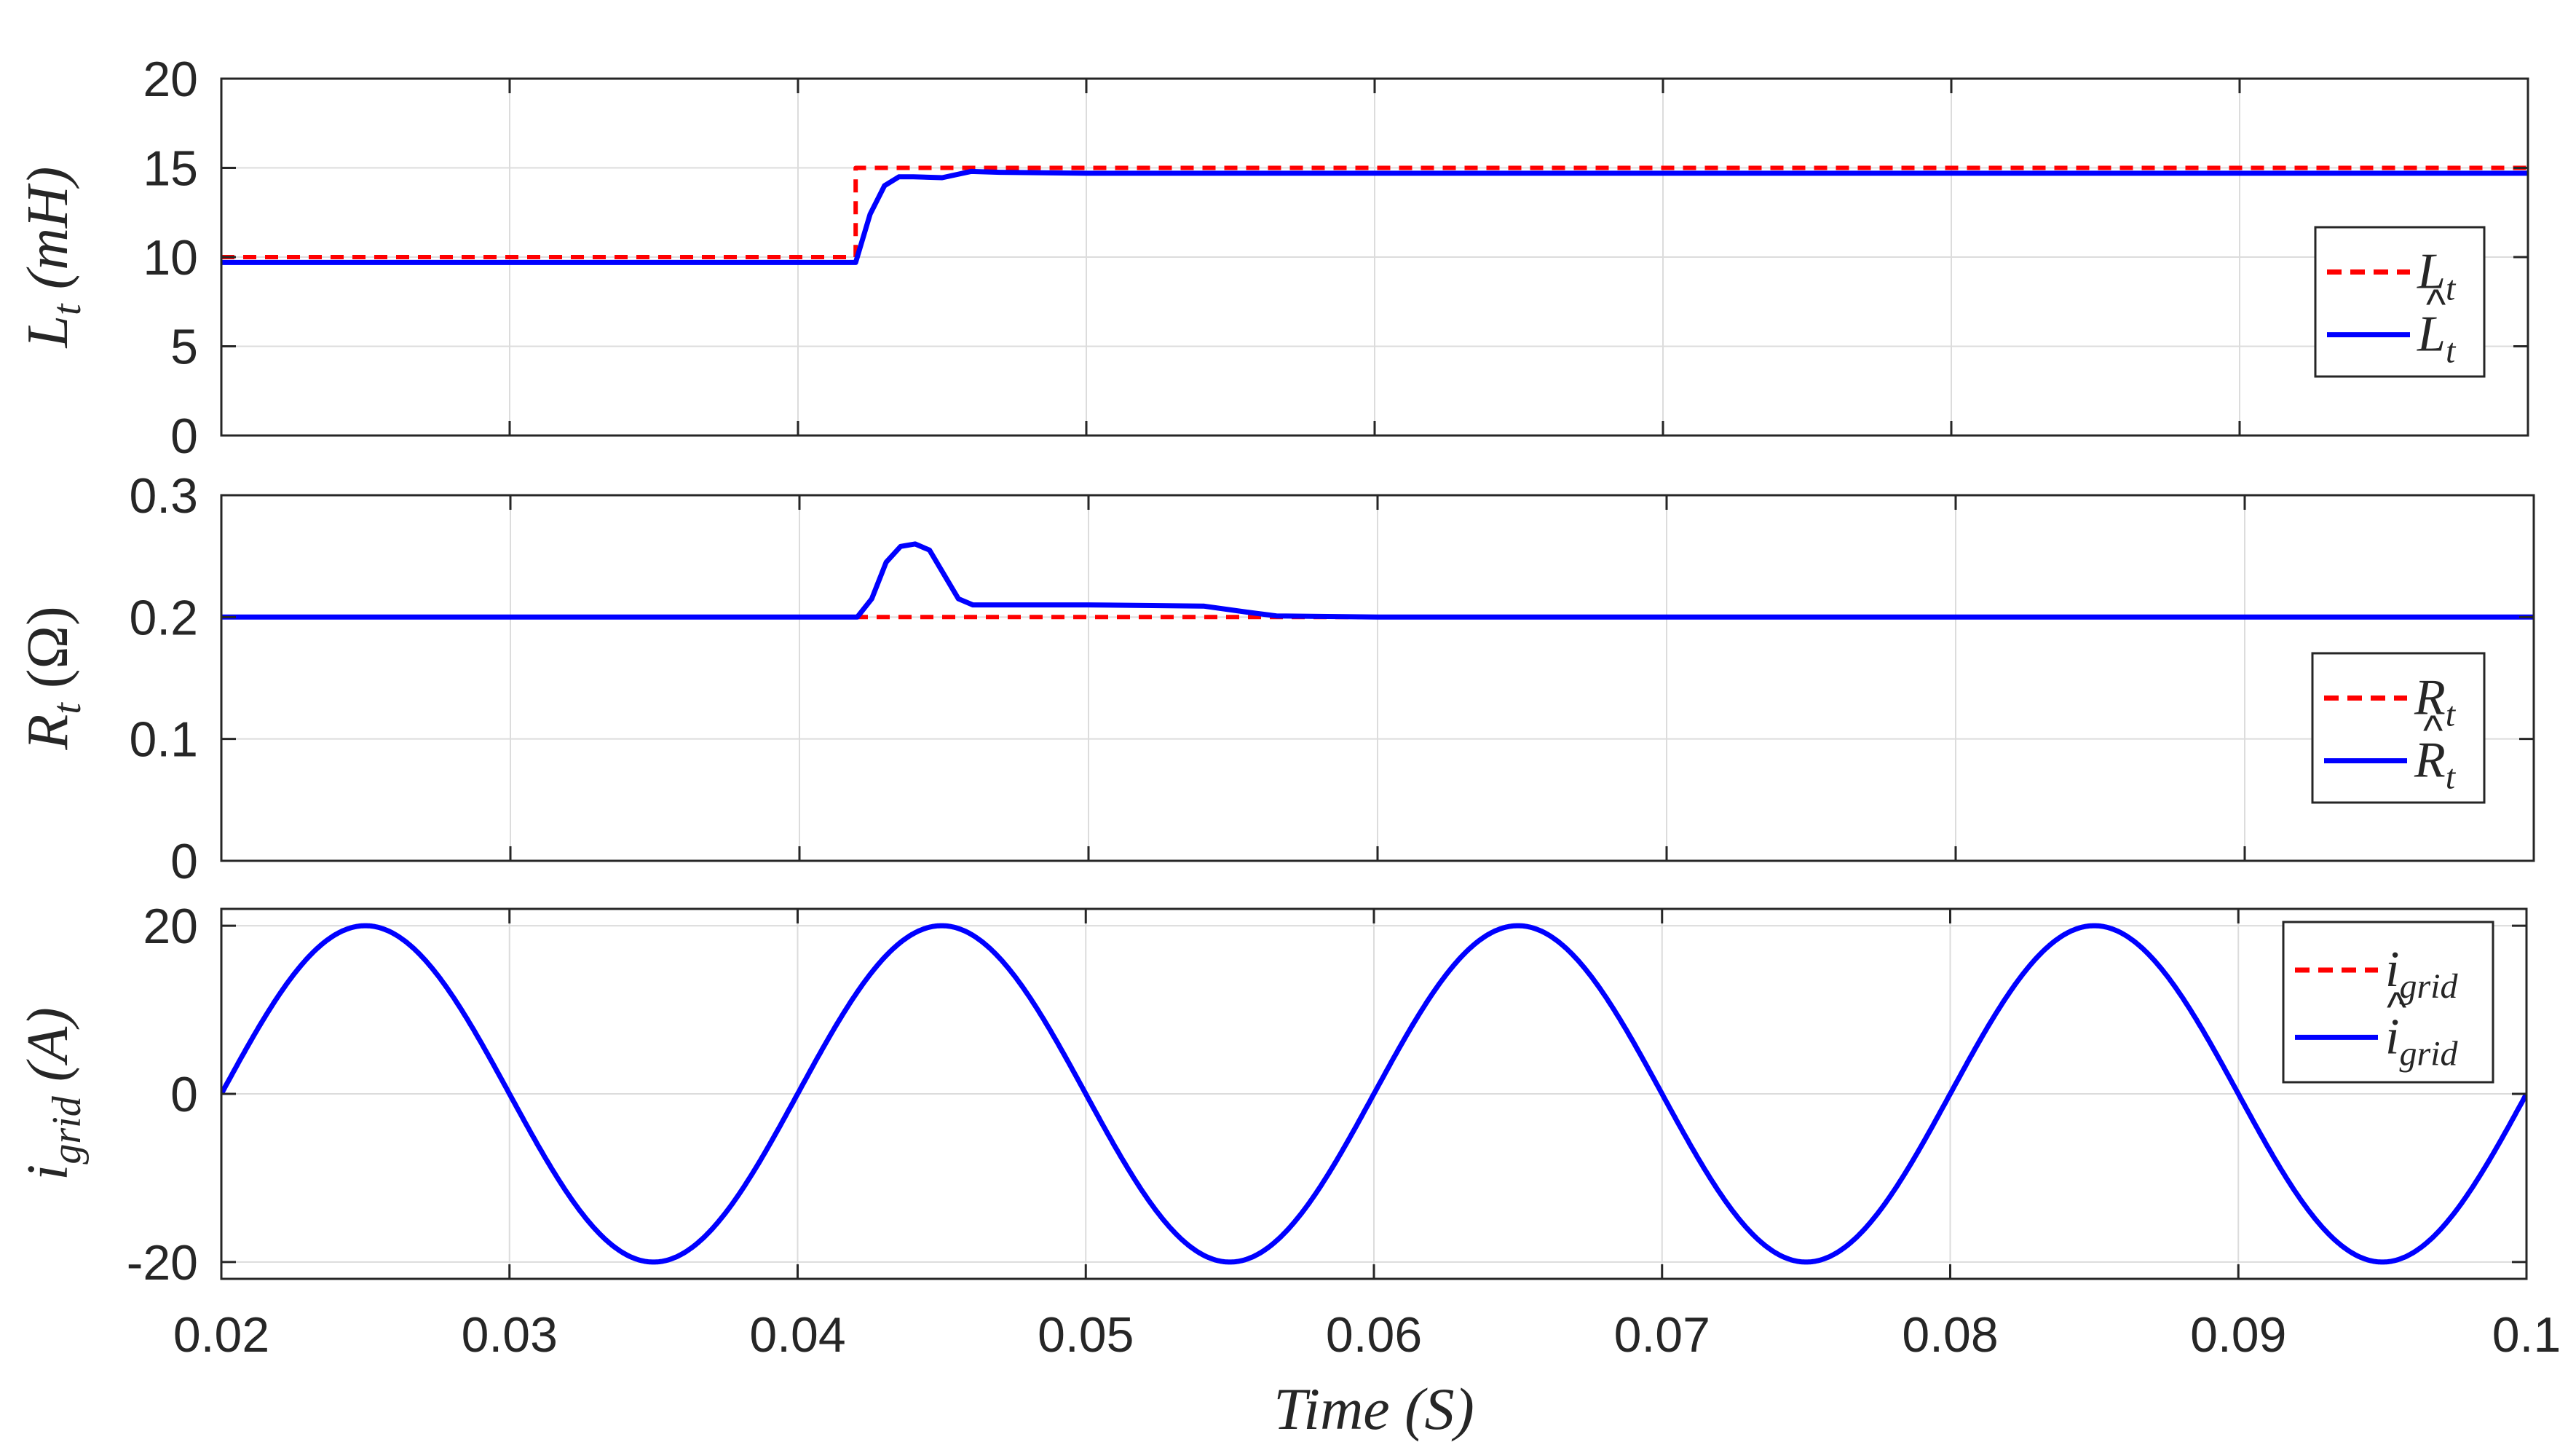  Describe the element at coordinates (163, 1263) in the screenshot. I see `y-tick-label: -20` at that location.